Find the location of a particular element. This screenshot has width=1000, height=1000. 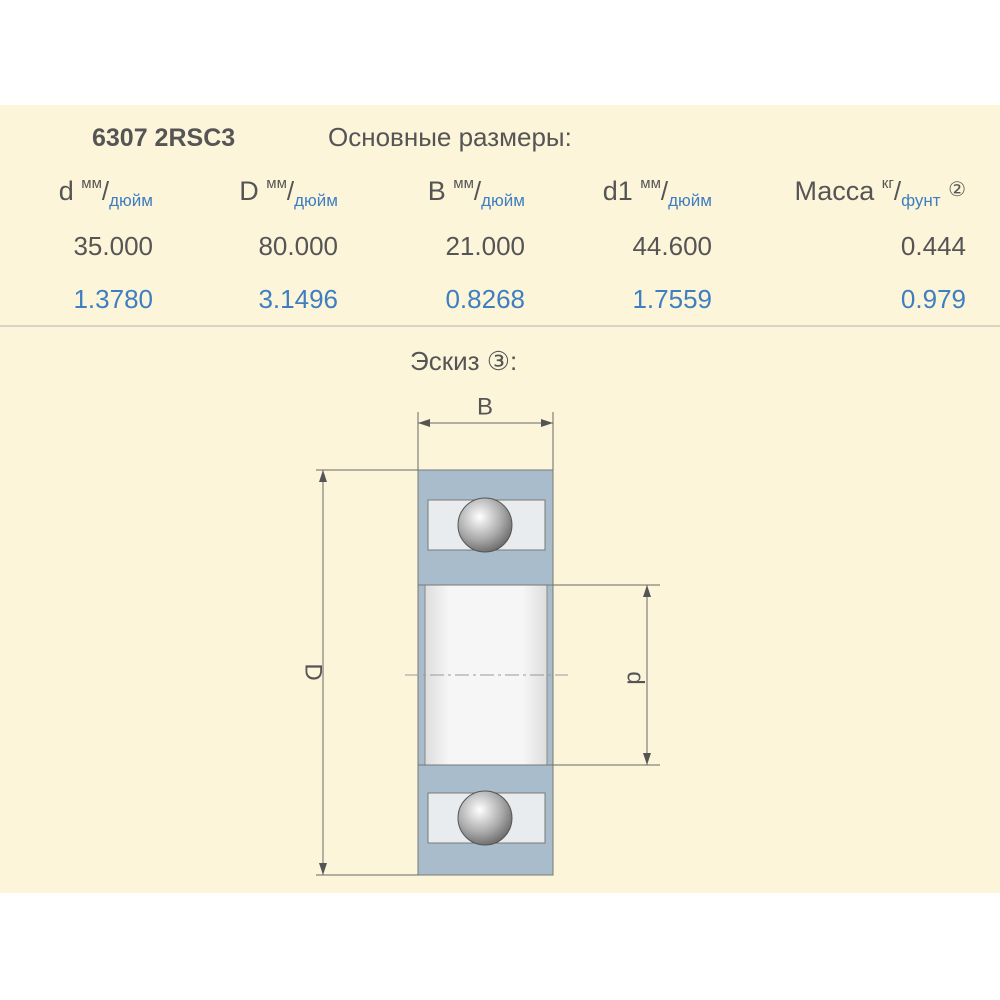

metric-value: 0.444 is located at coordinates (933, 246).